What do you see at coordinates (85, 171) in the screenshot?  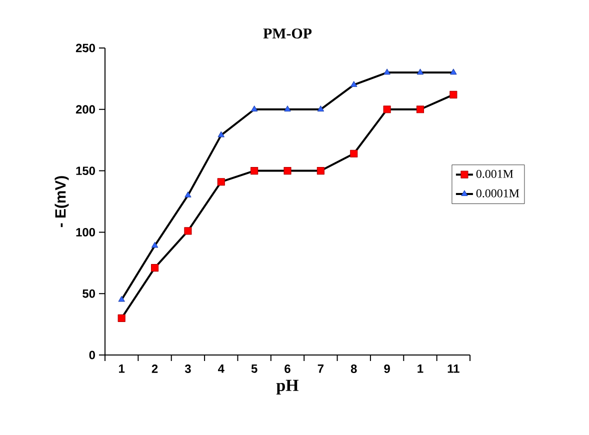 I see `y-tick-label: 150` at bounding box center [85, 171].